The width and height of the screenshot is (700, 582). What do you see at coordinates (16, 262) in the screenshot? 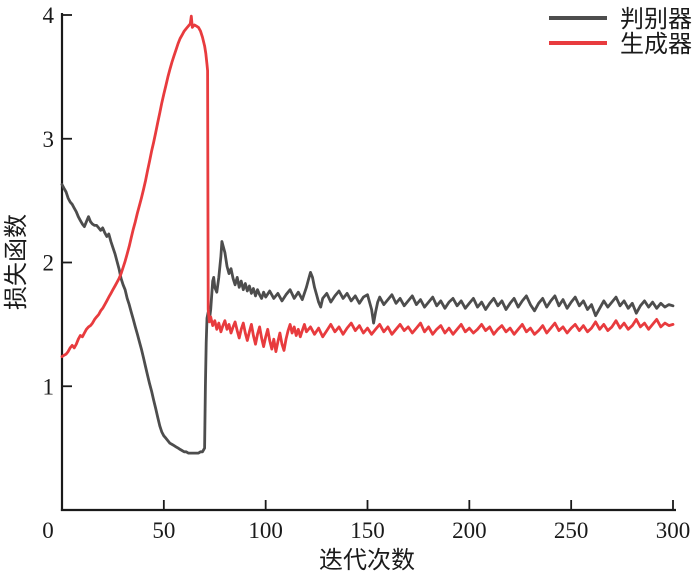
I see `y-axis-title: 损失函数` at bounding box center [16, 262].